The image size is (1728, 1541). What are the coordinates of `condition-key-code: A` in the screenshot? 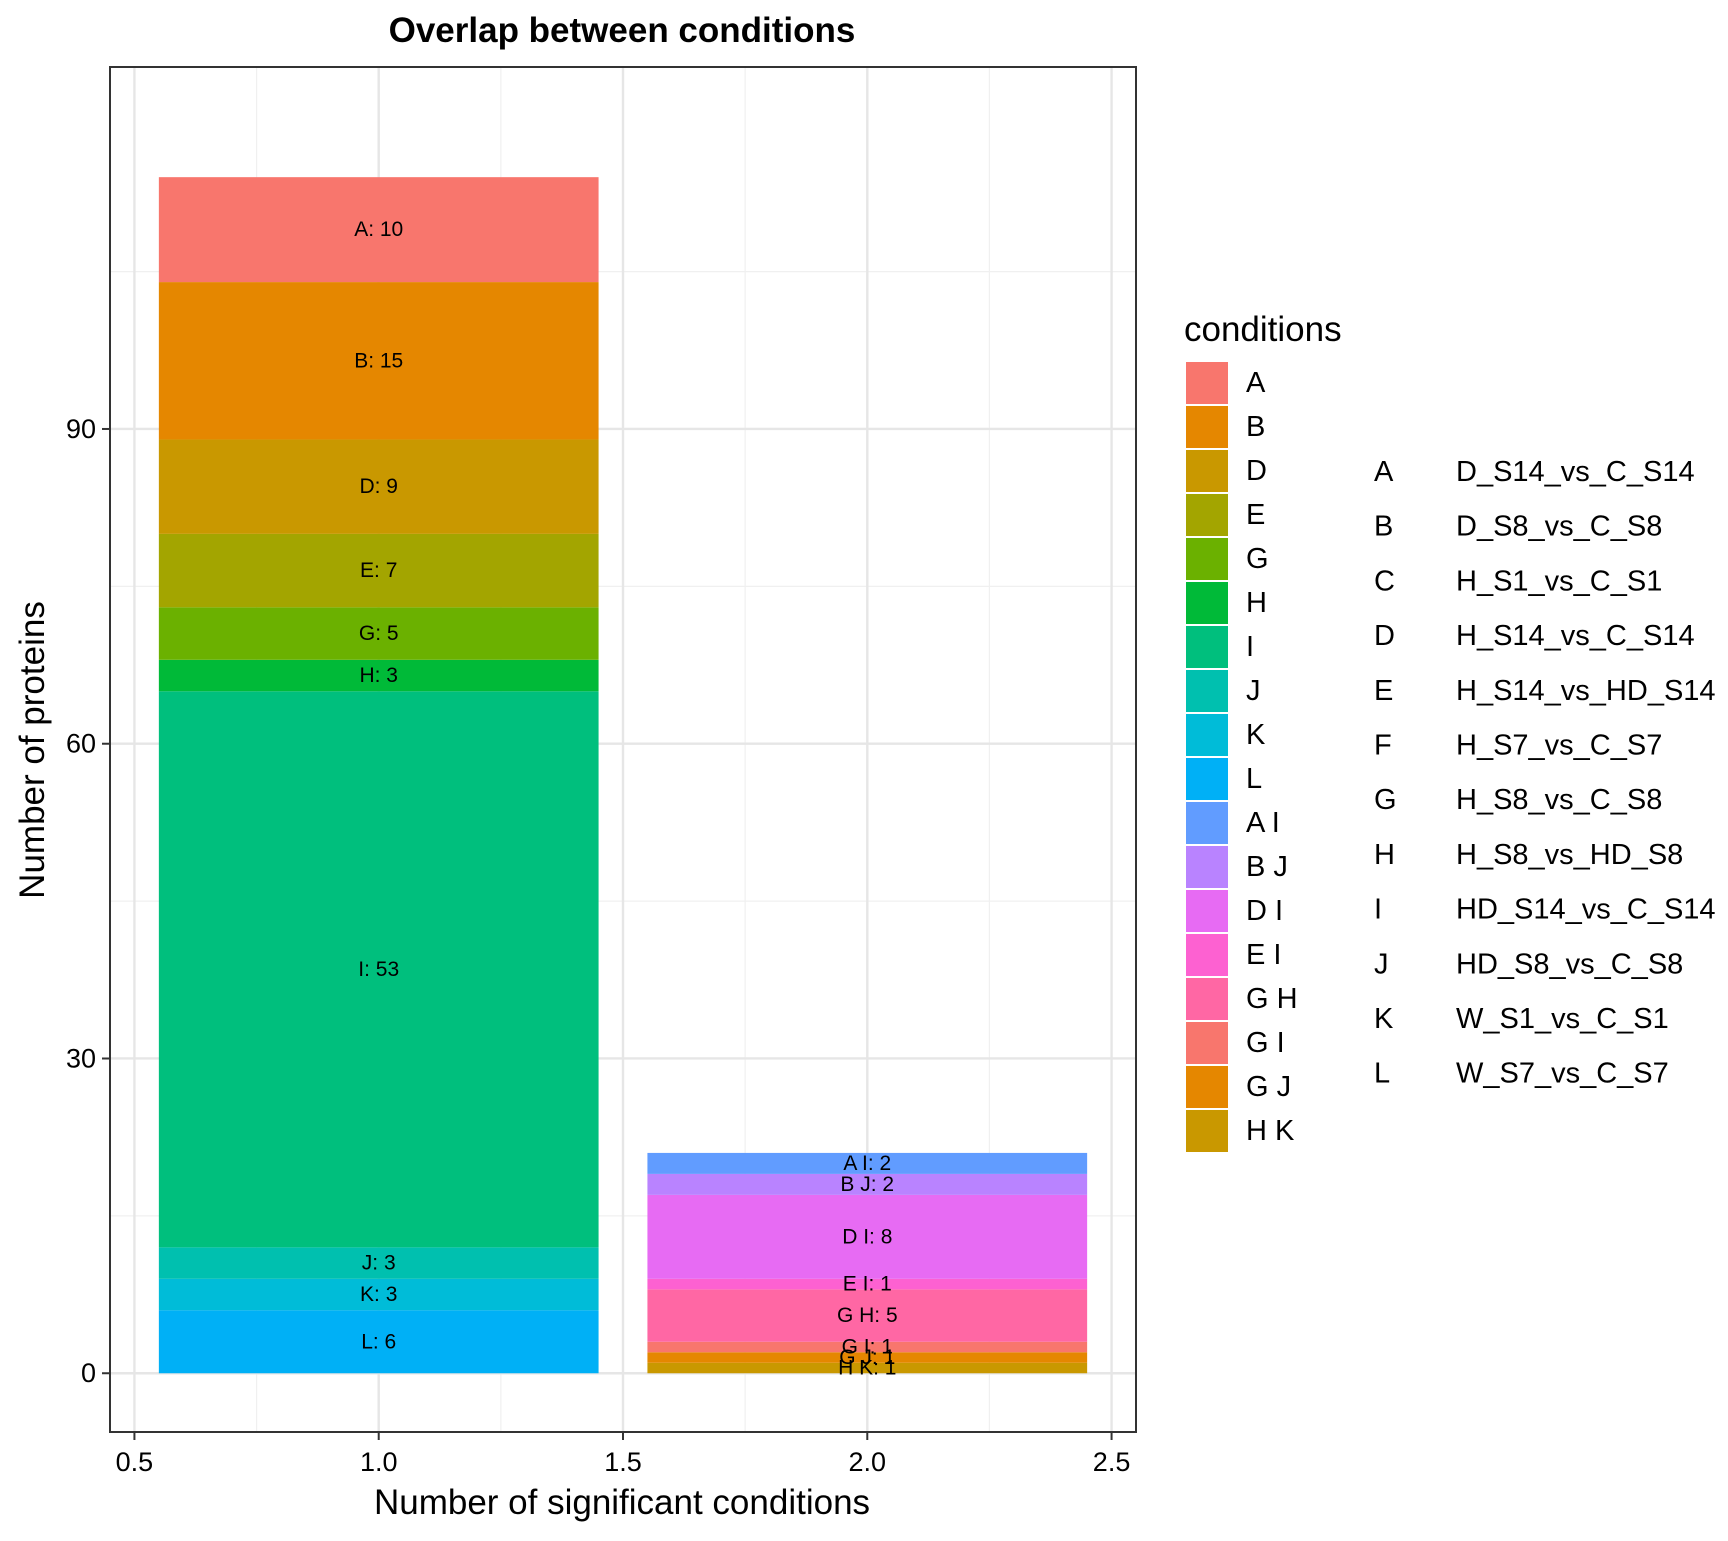 It's located at (1384, 472).